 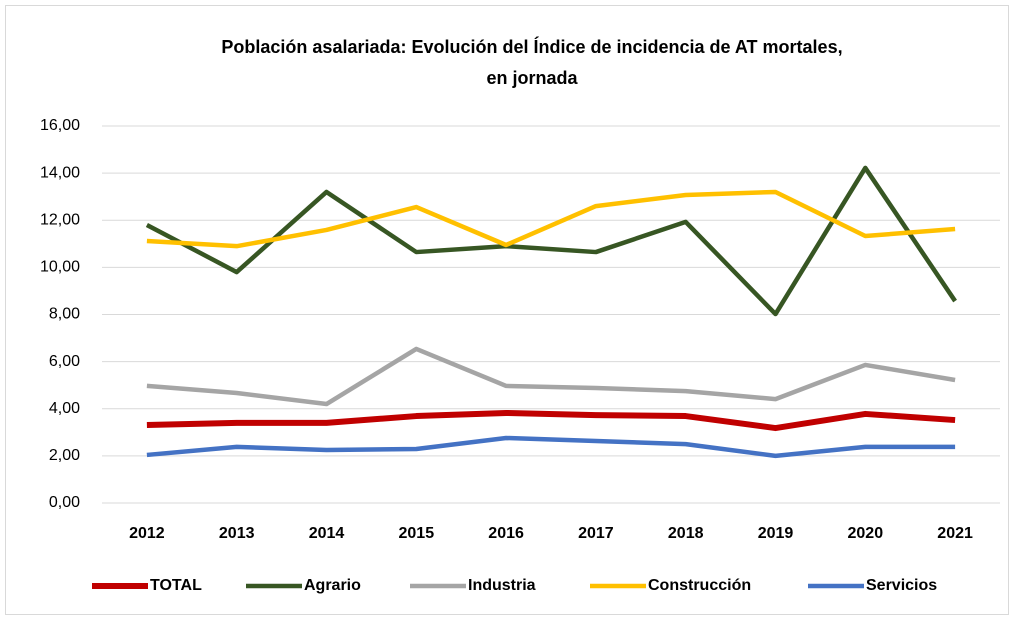 I want to click on legend-label: Agrario, so click(x=332, y=585).